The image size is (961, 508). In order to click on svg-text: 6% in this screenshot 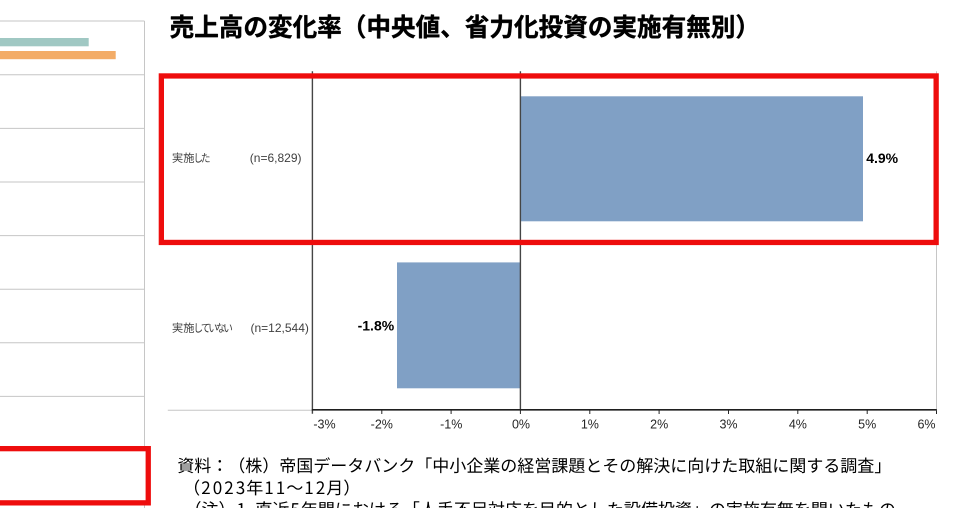, I will do `click(926, 425)`.